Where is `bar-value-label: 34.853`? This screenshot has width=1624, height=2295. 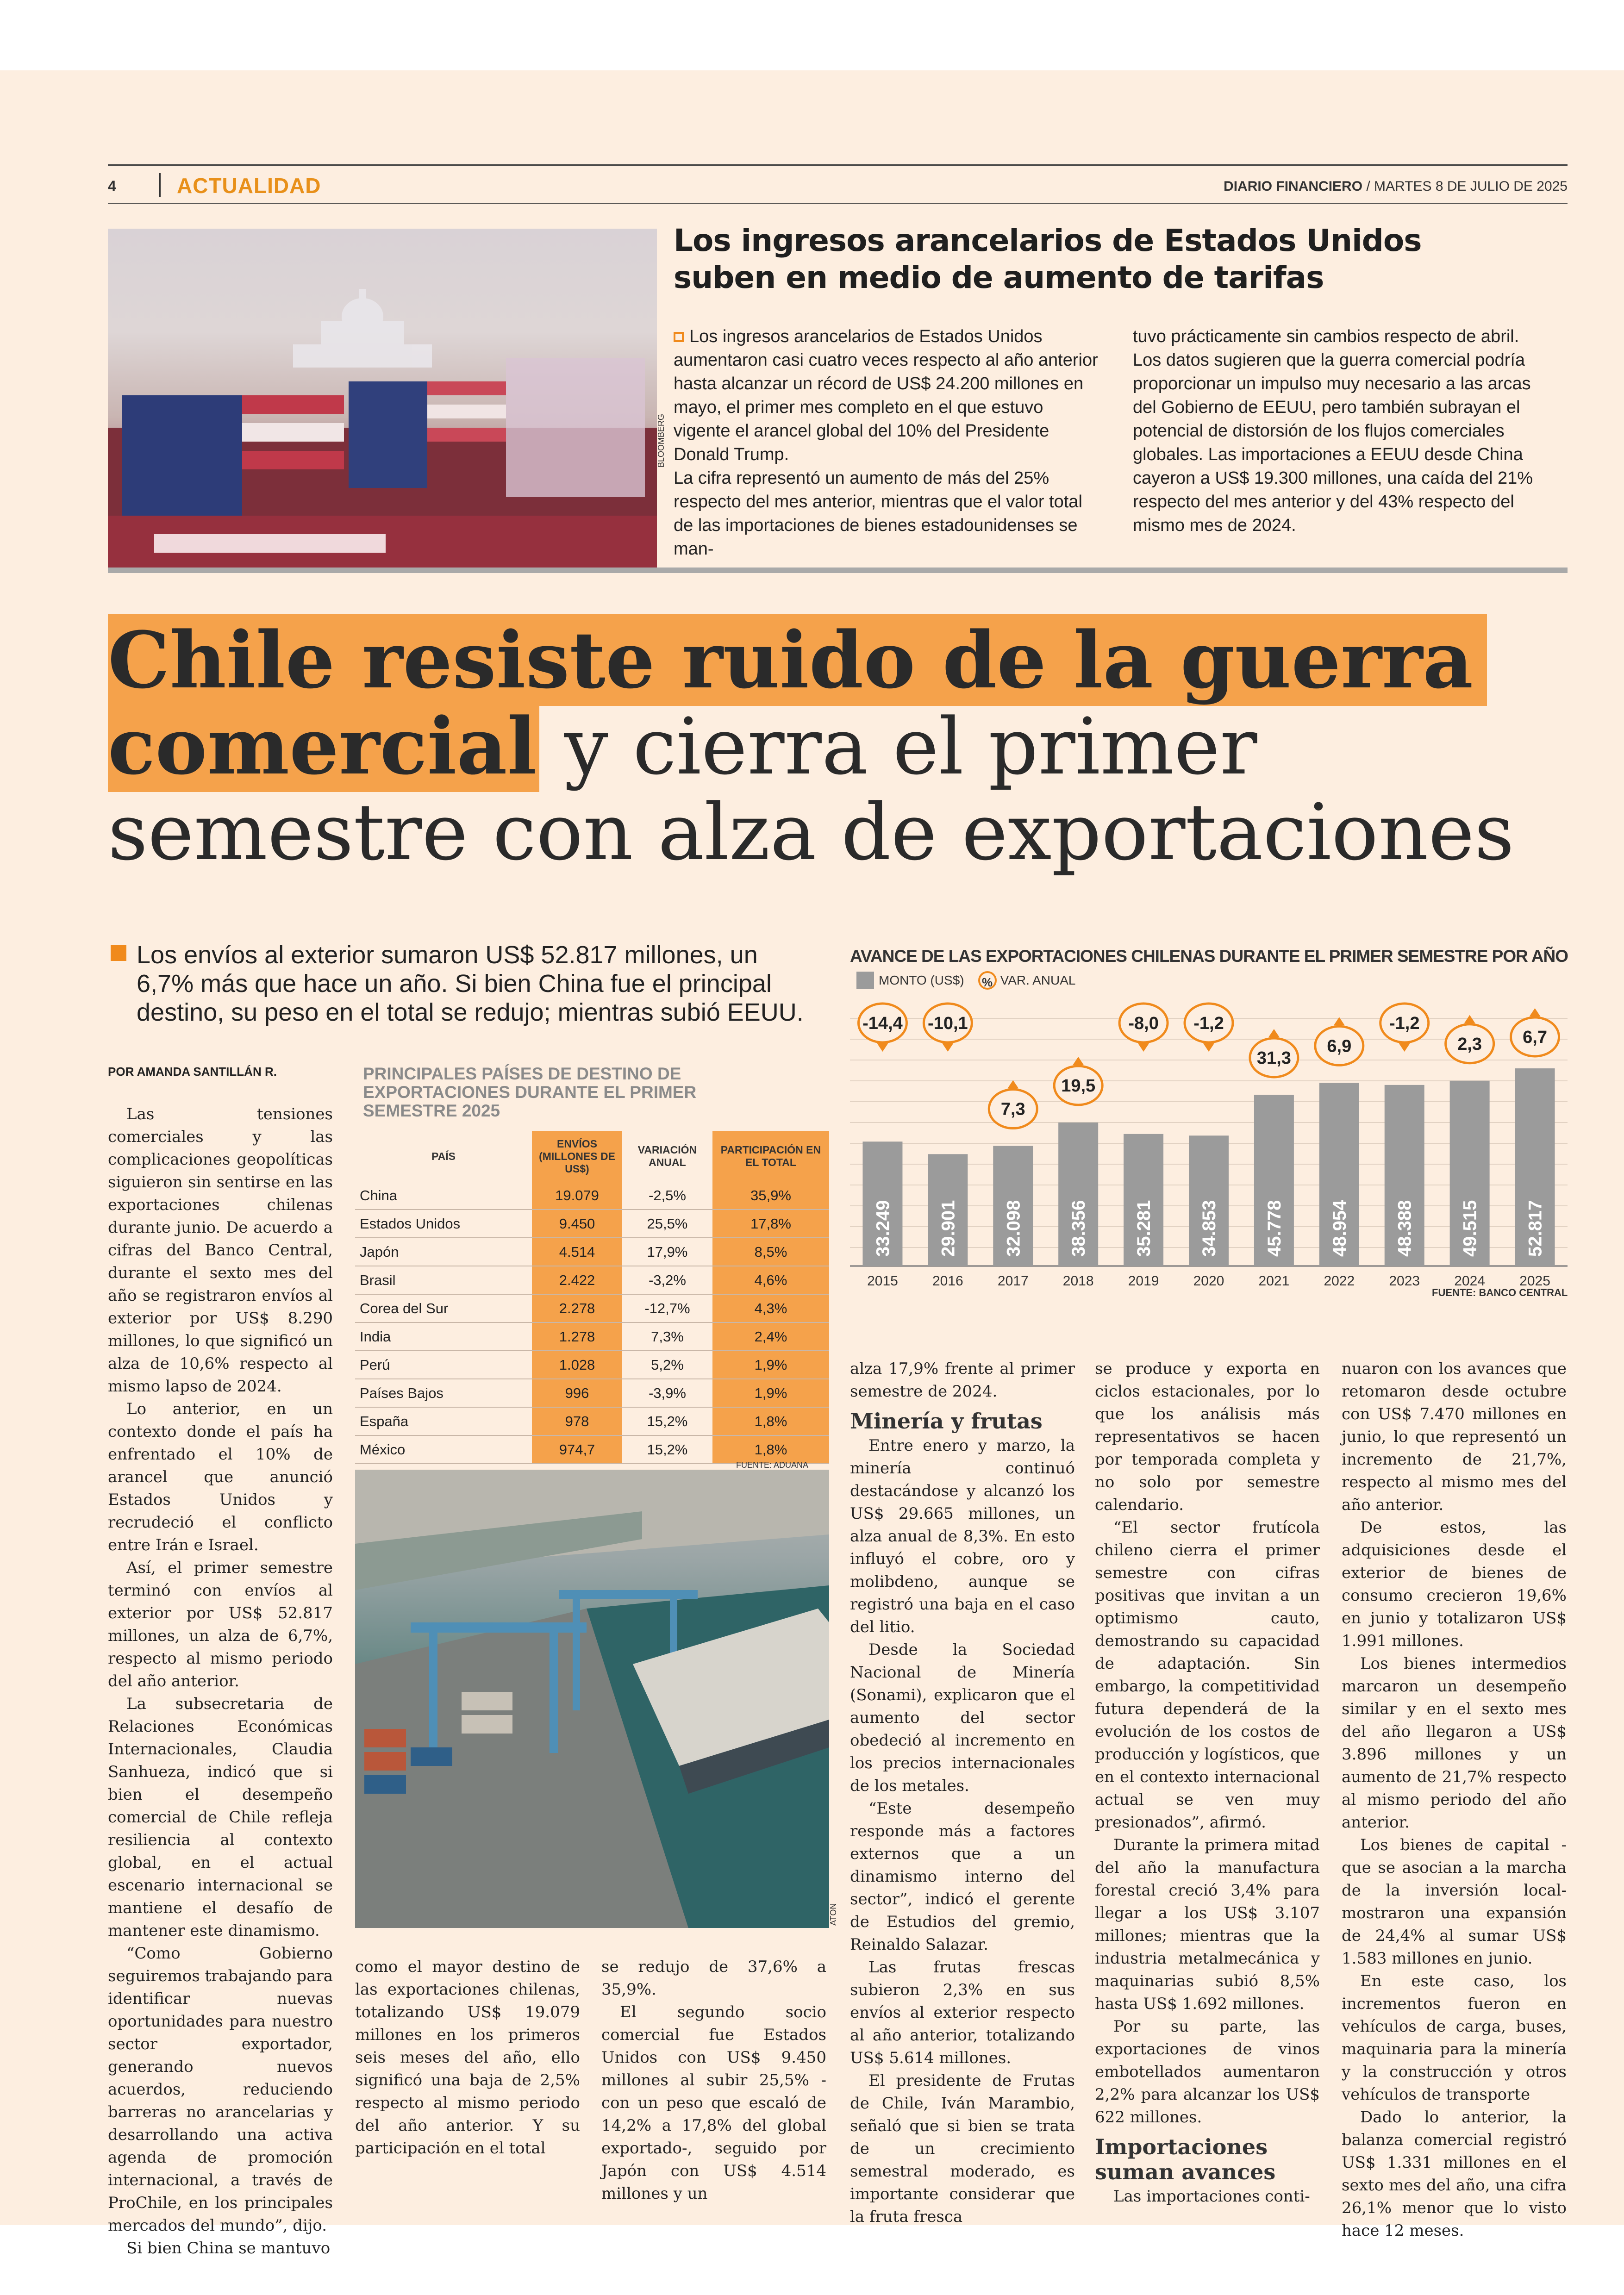
bar-value-label: 34.853 is located at coordinates (1209, 1228).